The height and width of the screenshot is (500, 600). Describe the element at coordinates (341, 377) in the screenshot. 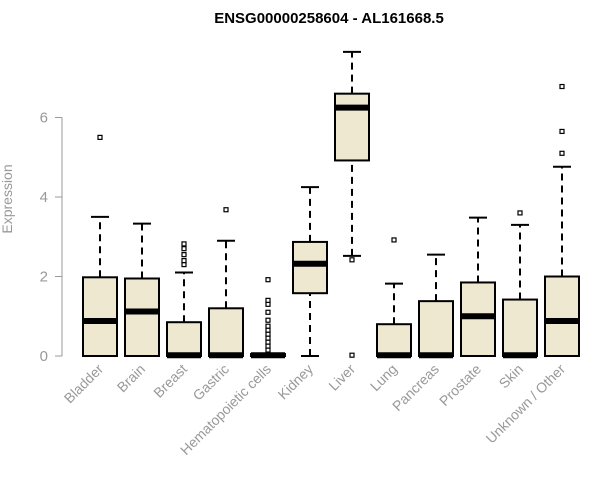

I see `x-tick-label: Liver` at that location.